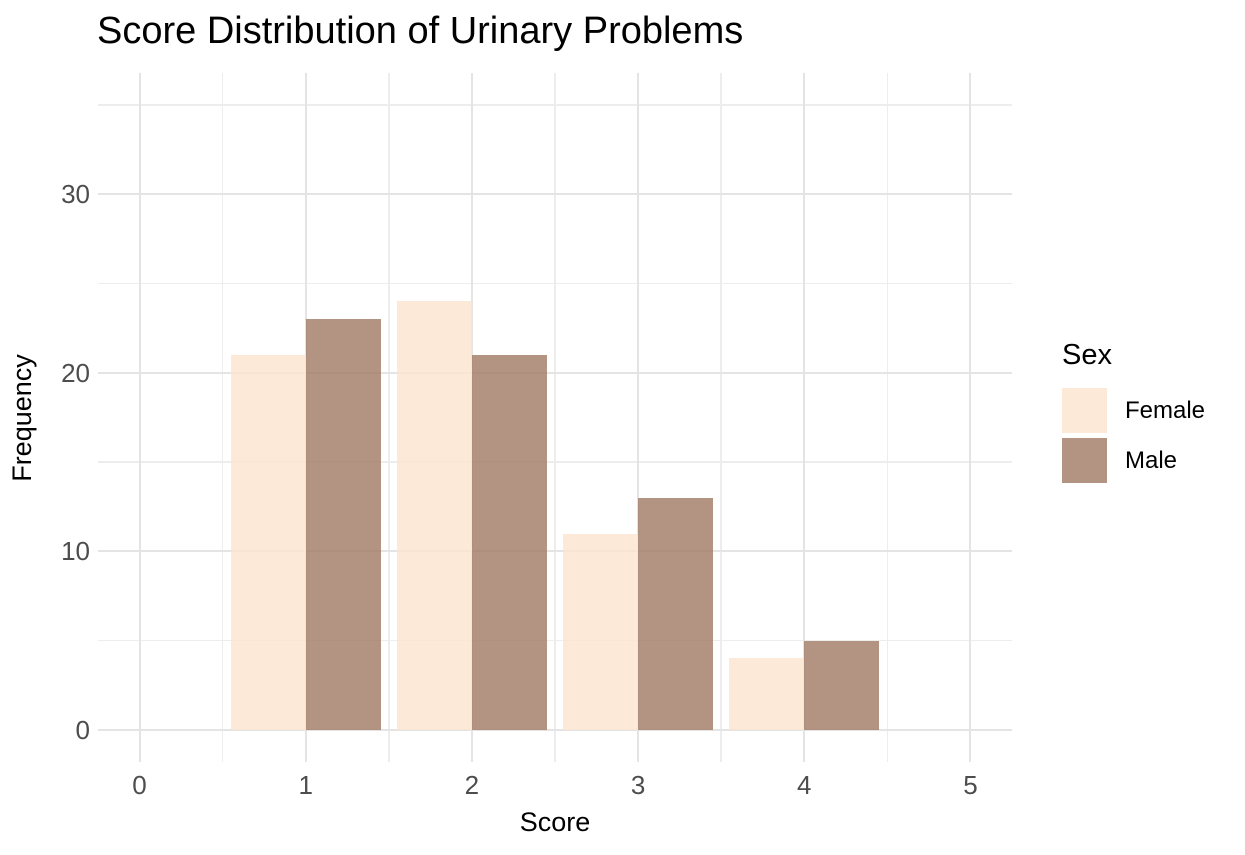 The height and width of the screenshot is (855, 1245). Describe the element at coordinates (22, 418) in the screenshot. I see `y-axis-title: Frequency` at that location.